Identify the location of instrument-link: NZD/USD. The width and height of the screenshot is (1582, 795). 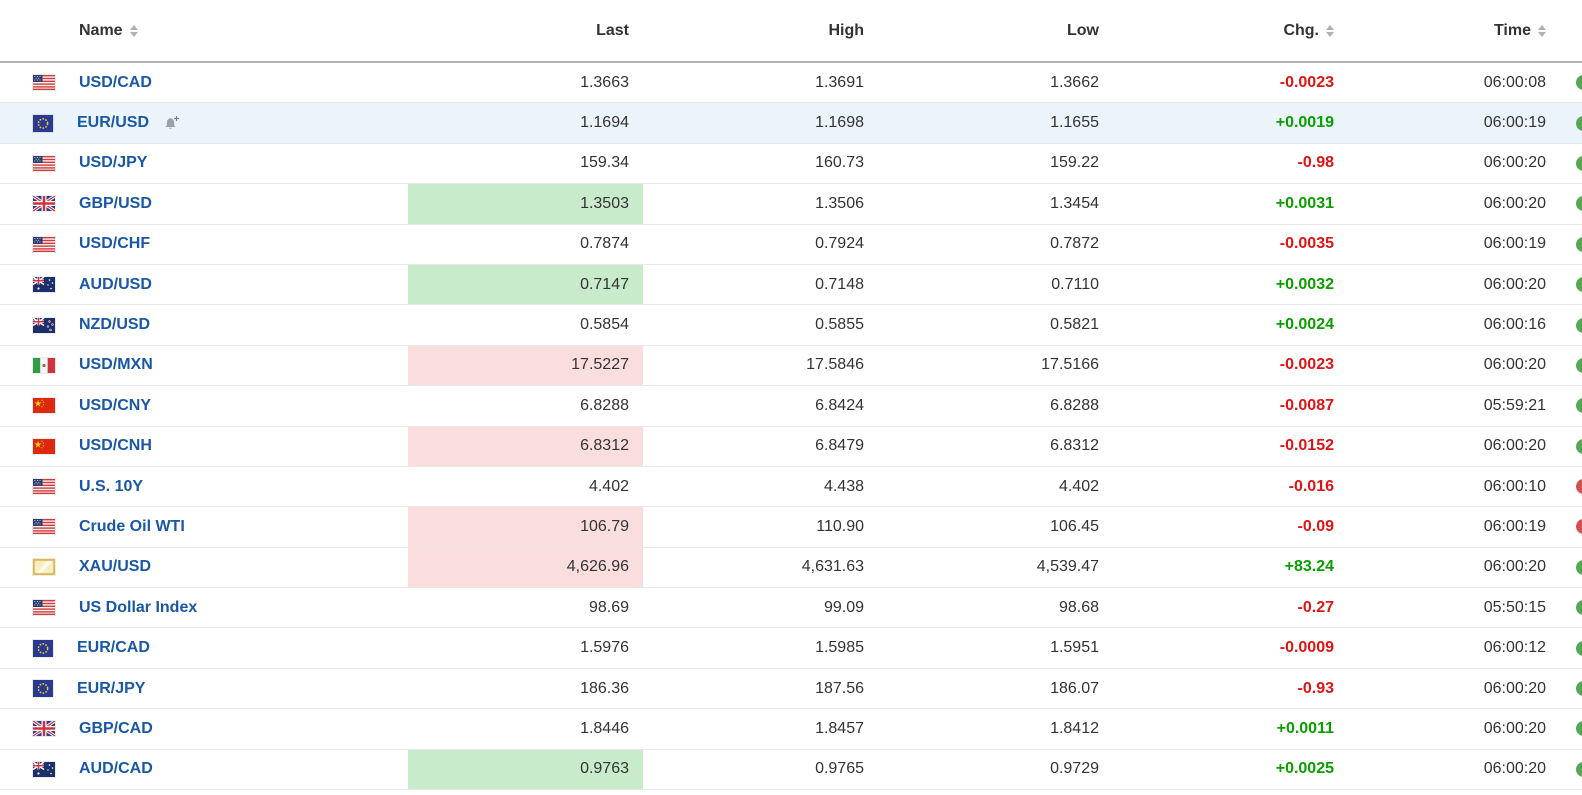
(115, 325).